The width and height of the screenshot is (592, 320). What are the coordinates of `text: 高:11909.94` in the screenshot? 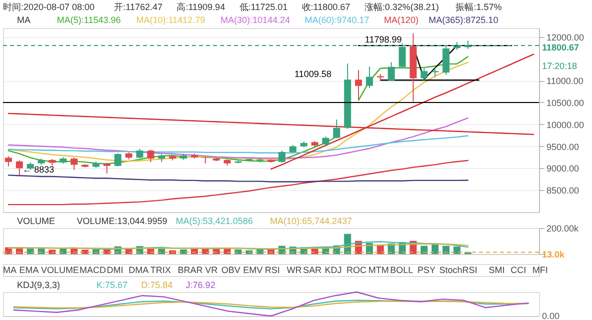 It's located at (201, 7).